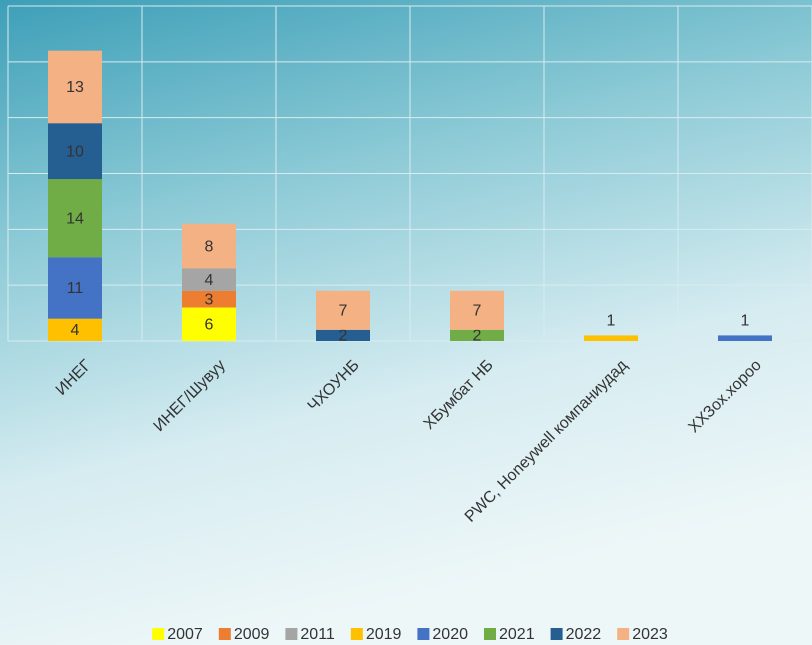  Describe the element at coordinates (185, 634) in the screenshot. I see `legend-label: 2007` at that location.